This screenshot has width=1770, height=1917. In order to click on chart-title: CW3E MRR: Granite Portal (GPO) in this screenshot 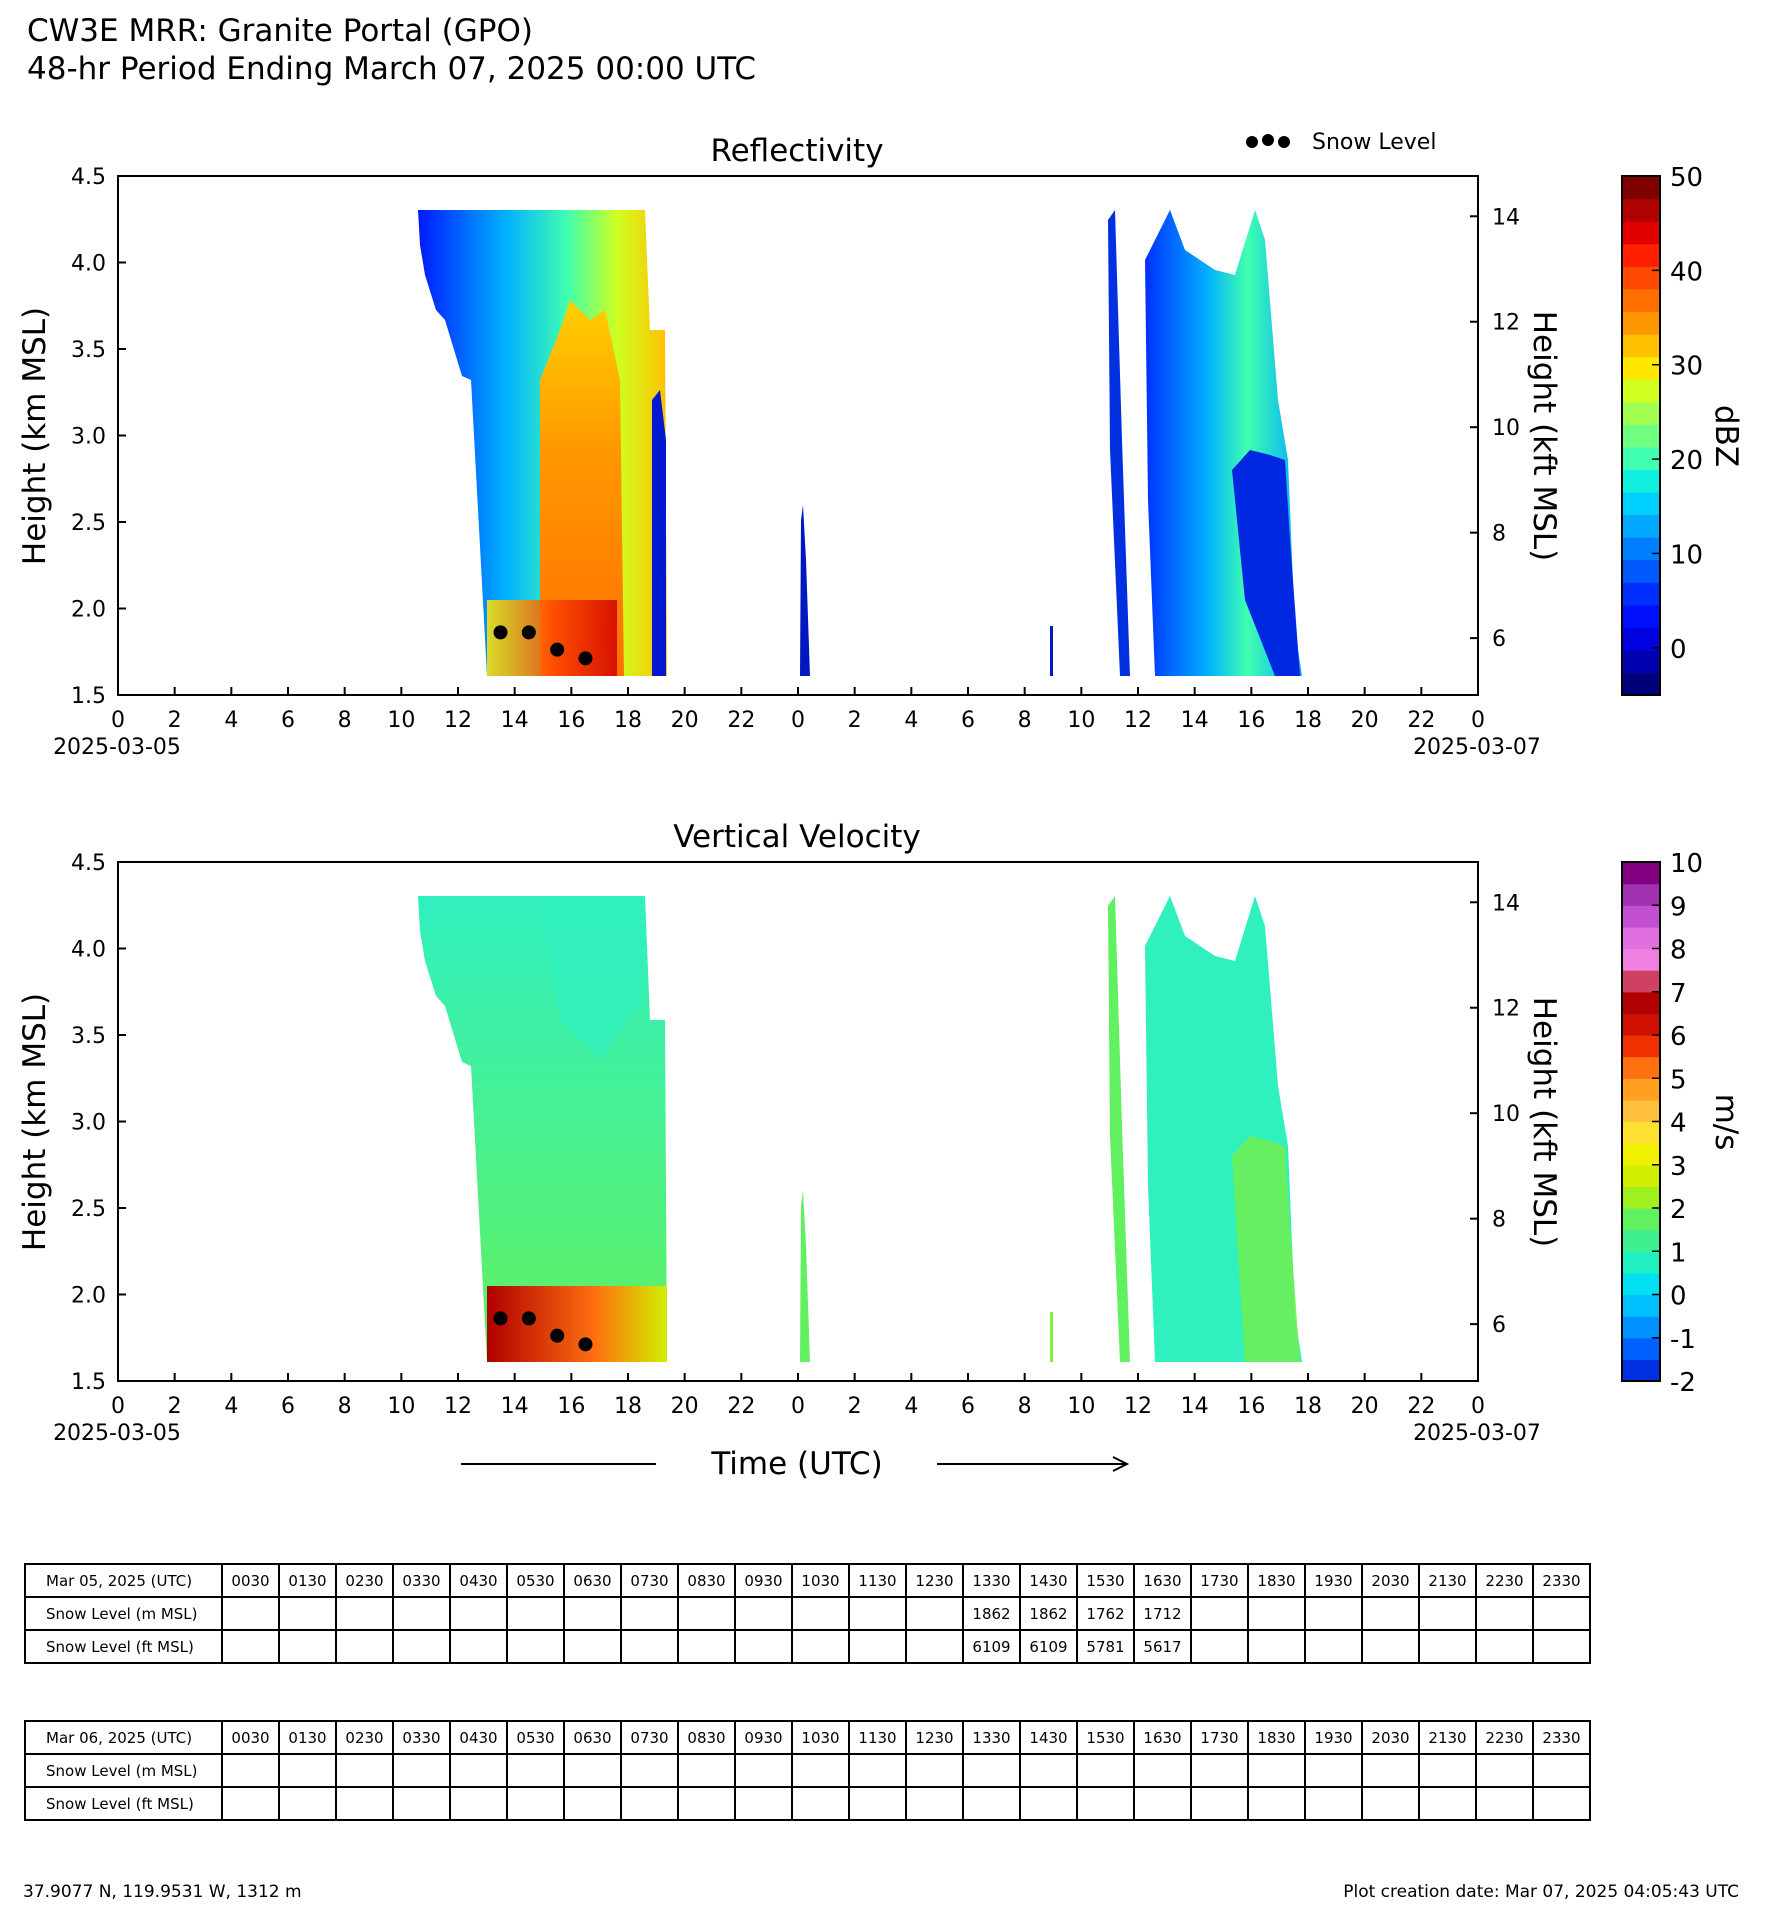, I will do `click(280, 31)`.